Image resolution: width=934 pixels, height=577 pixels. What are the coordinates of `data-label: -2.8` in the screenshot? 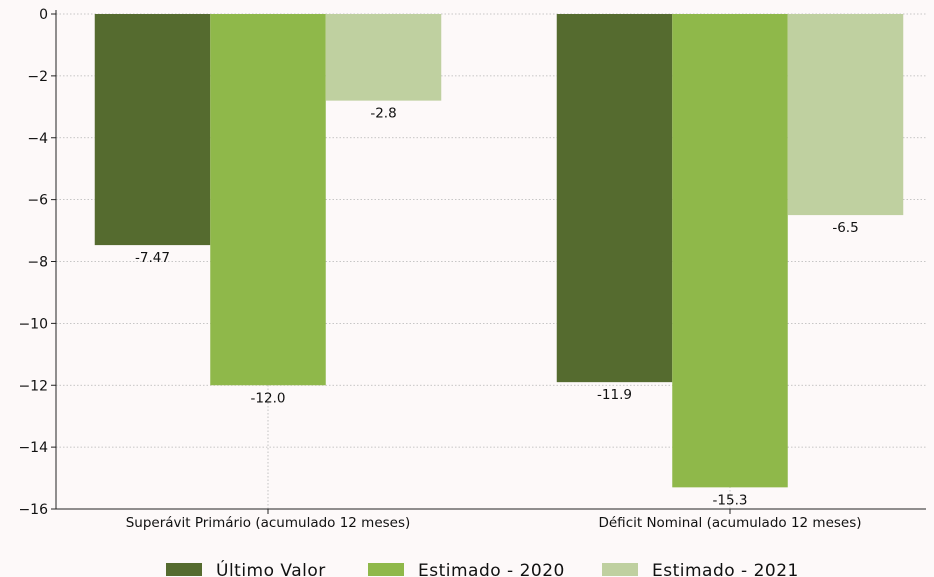 It's located at (383, 114).